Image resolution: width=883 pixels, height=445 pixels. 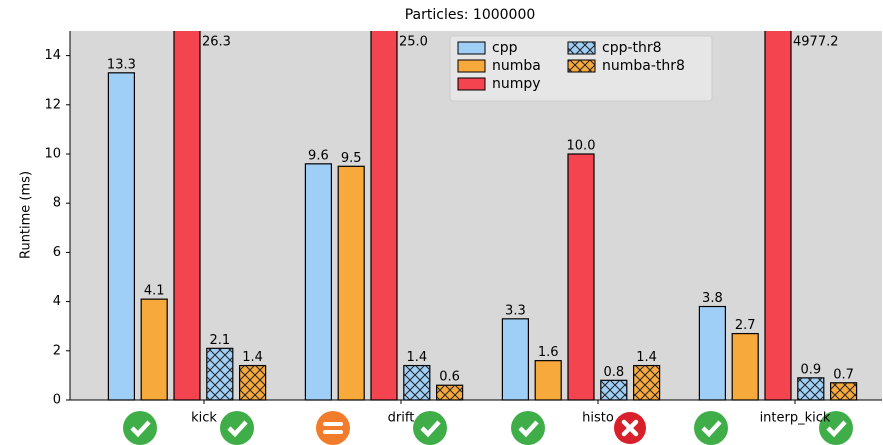 I want to click on y-tick-label: 2, so click(x=57, y=350).